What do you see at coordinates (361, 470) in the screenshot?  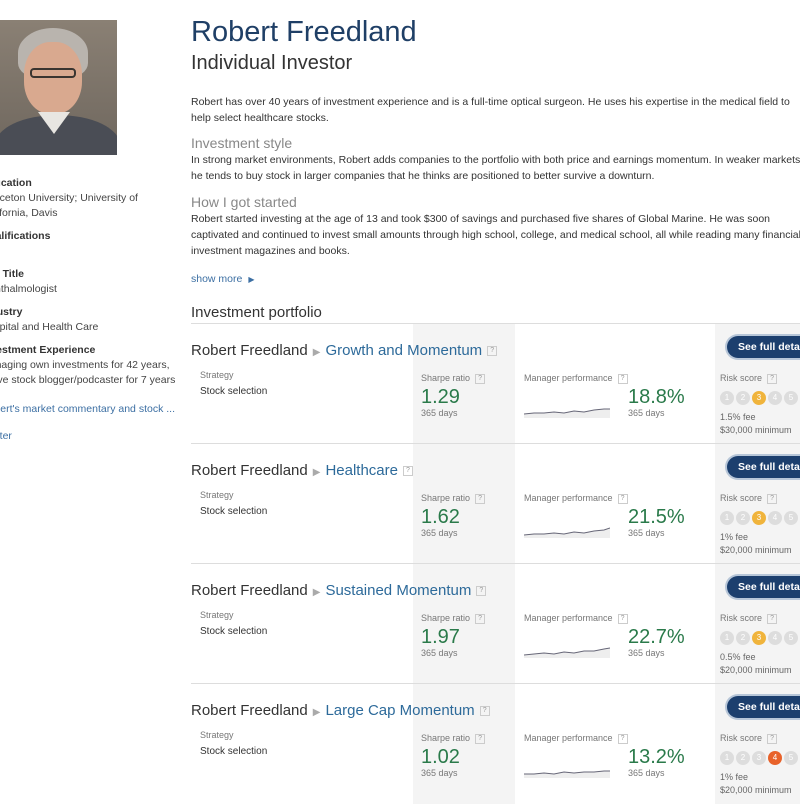 I see `portfolio-name-link: Healthcare` at bounding box center [361, 470].